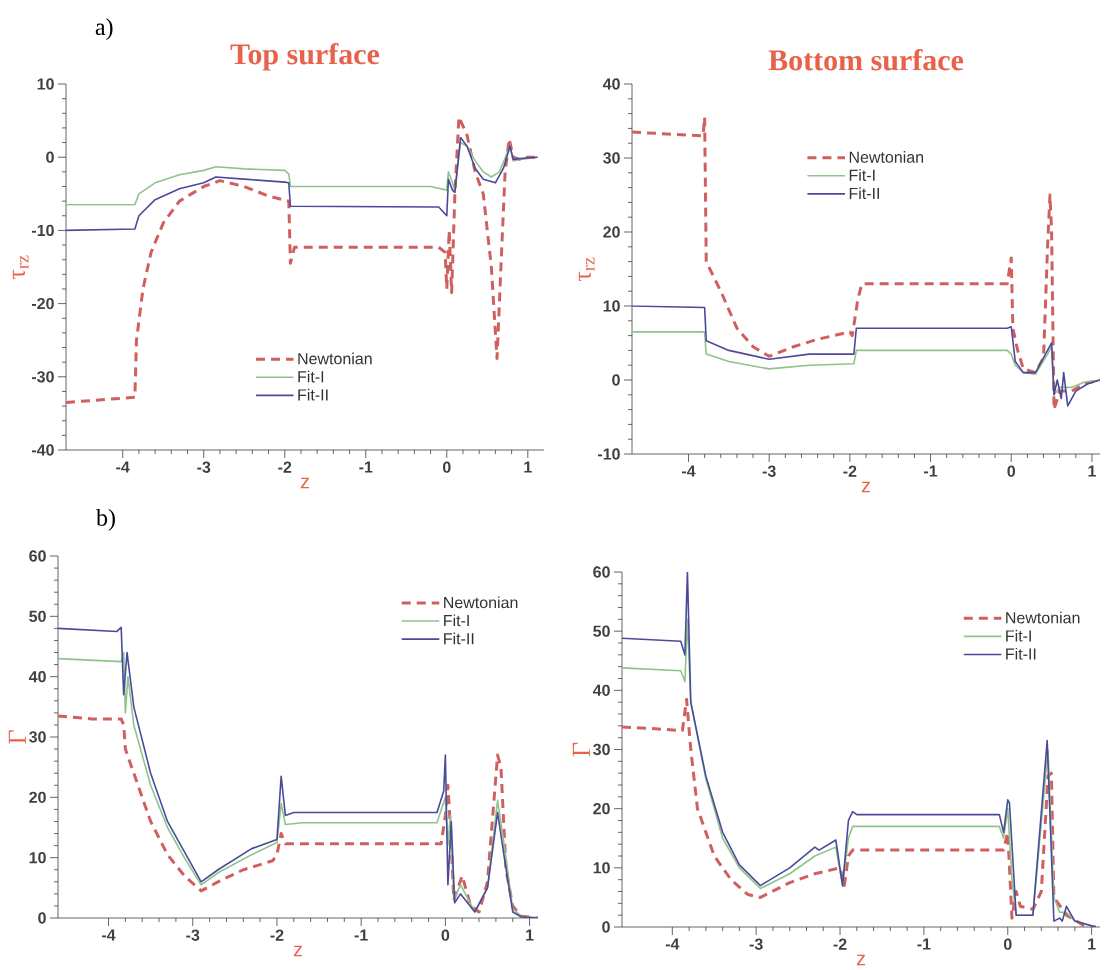 The image size is (1110, 970). Describe the element at coordinates (305, 56) in the screenshot. I see `chart-title: Top surface` at that location.